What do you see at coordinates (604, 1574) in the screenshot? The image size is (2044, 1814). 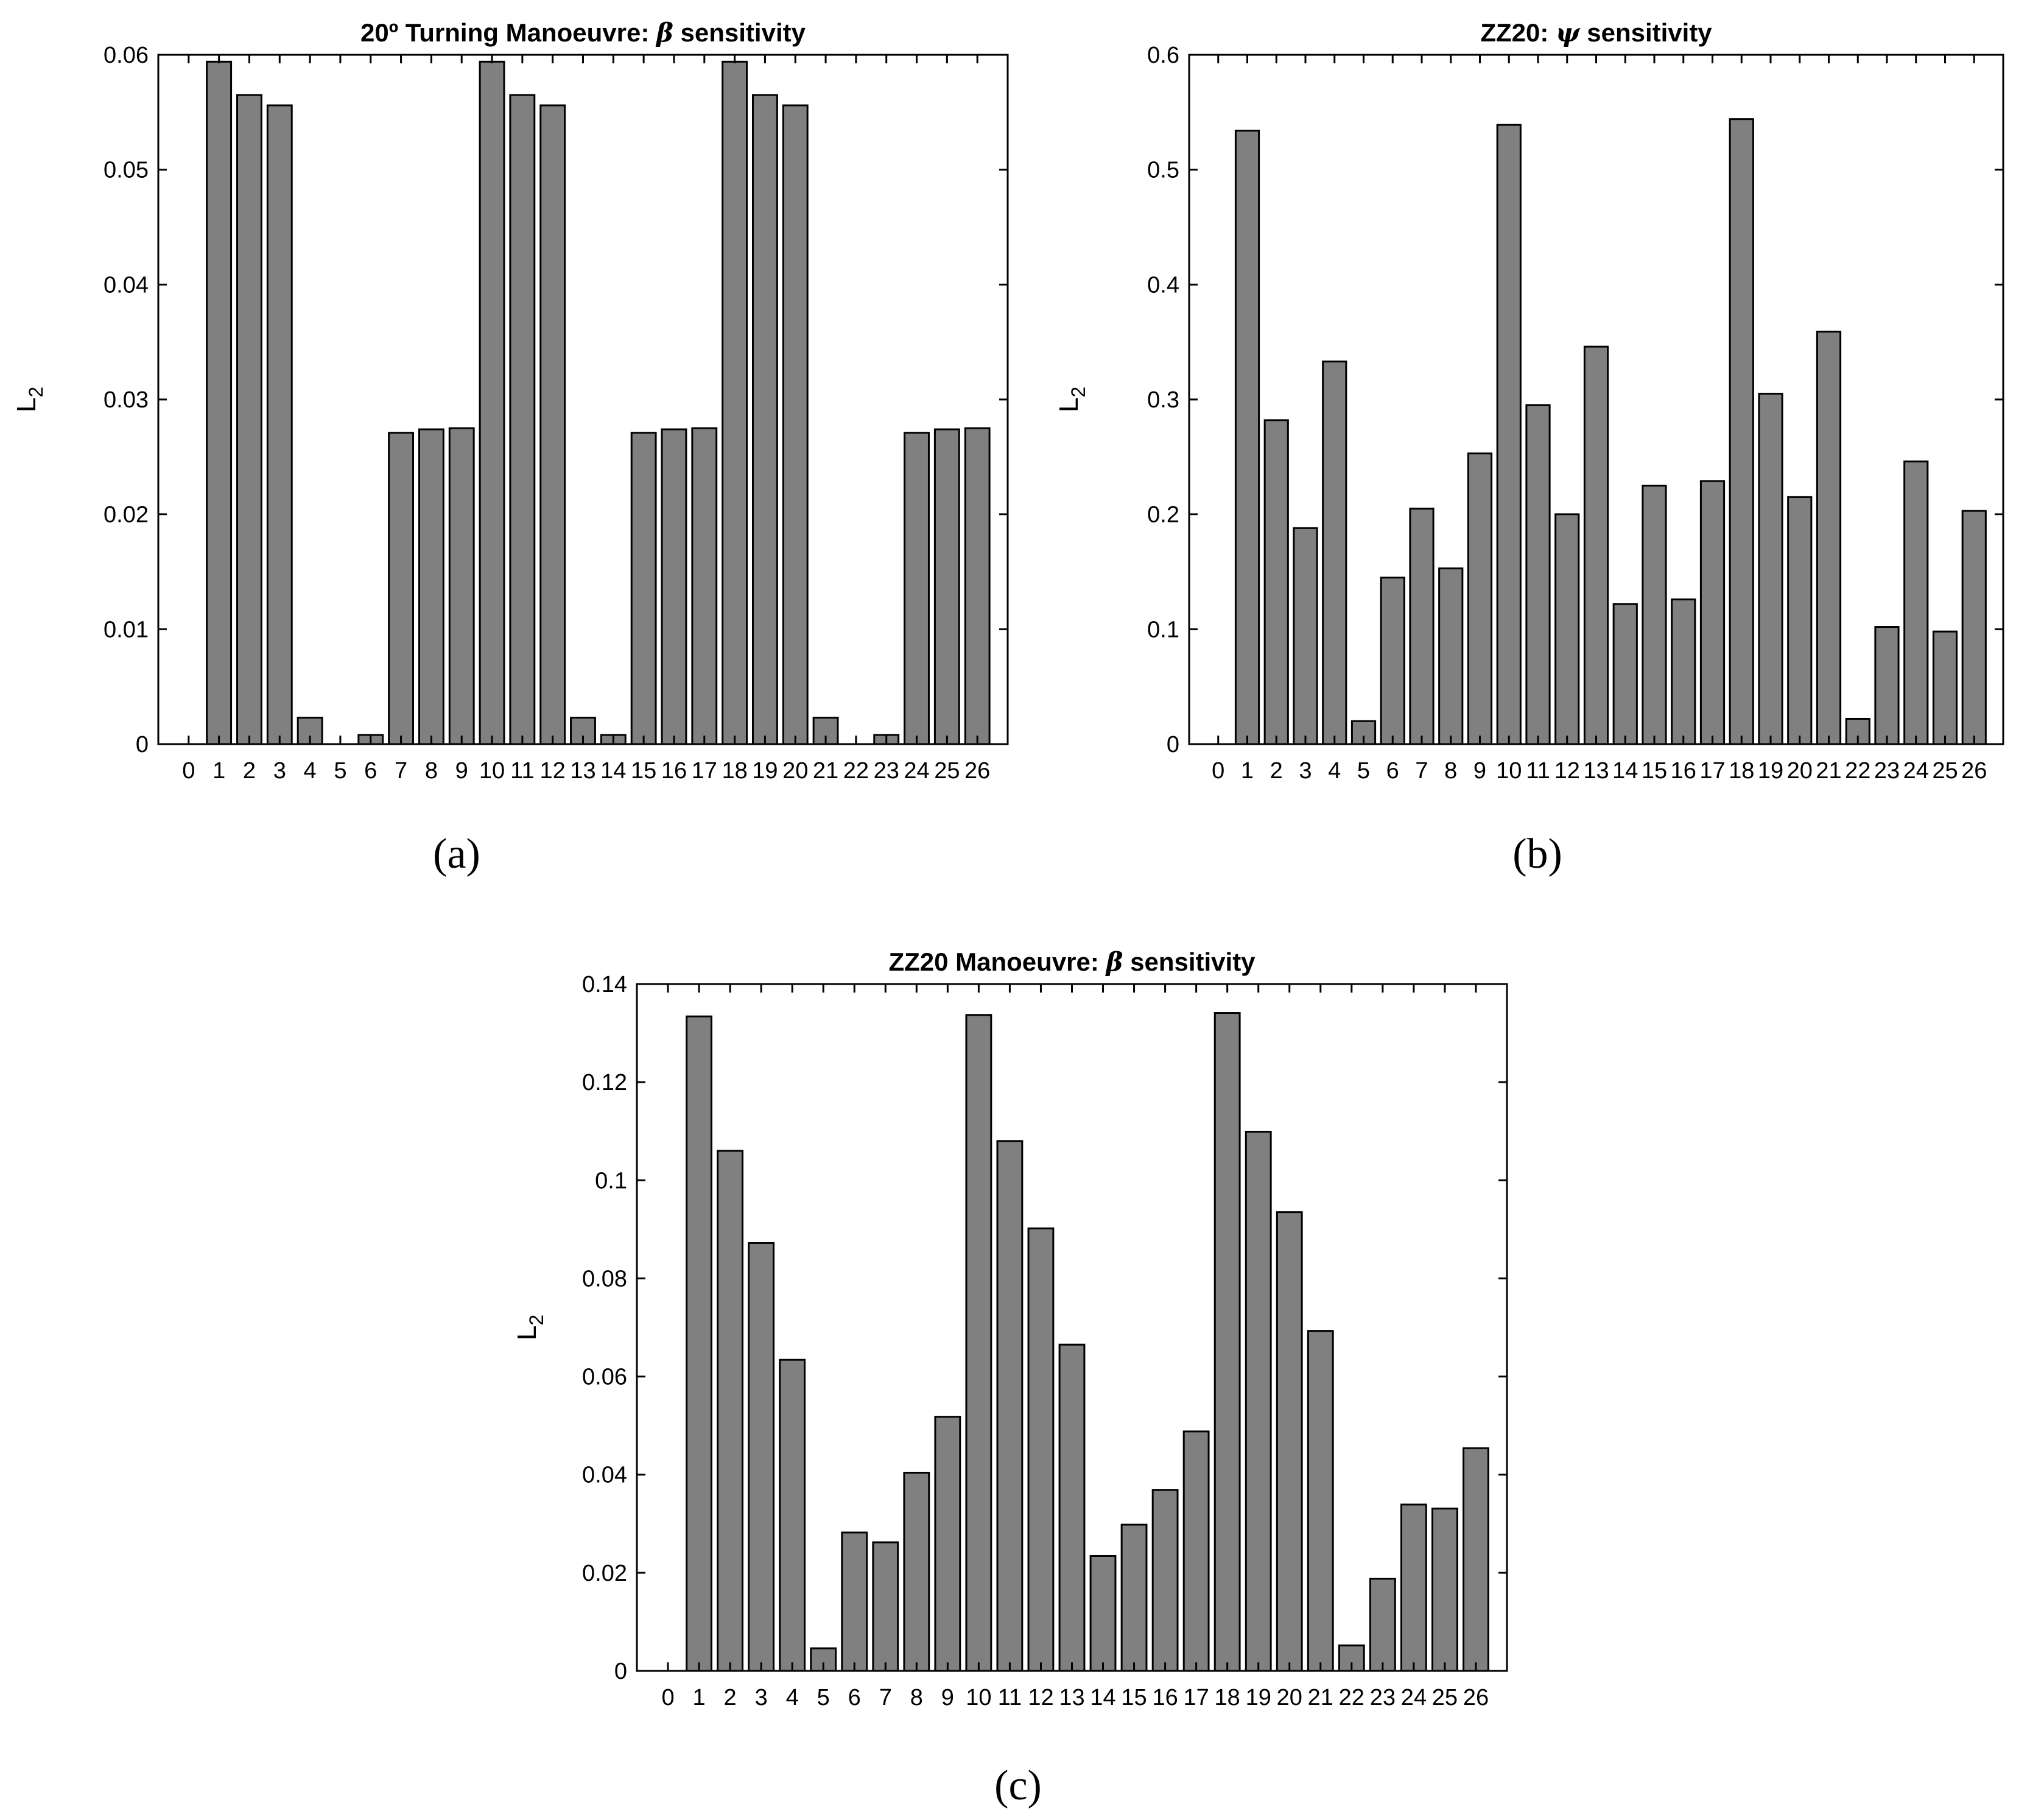 I see `y-tick-label: 0.02` at bounding box center [604, 1574].